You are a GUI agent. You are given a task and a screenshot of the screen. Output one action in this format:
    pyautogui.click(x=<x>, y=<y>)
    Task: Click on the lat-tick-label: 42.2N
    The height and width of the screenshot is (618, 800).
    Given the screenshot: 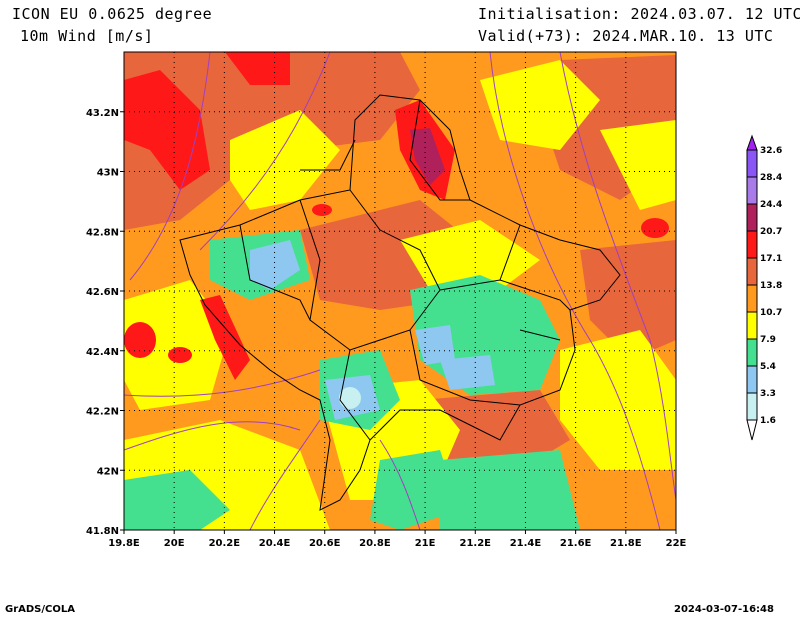 What is the action you would take?
    pyautogui.click(x=102, y=412)
    